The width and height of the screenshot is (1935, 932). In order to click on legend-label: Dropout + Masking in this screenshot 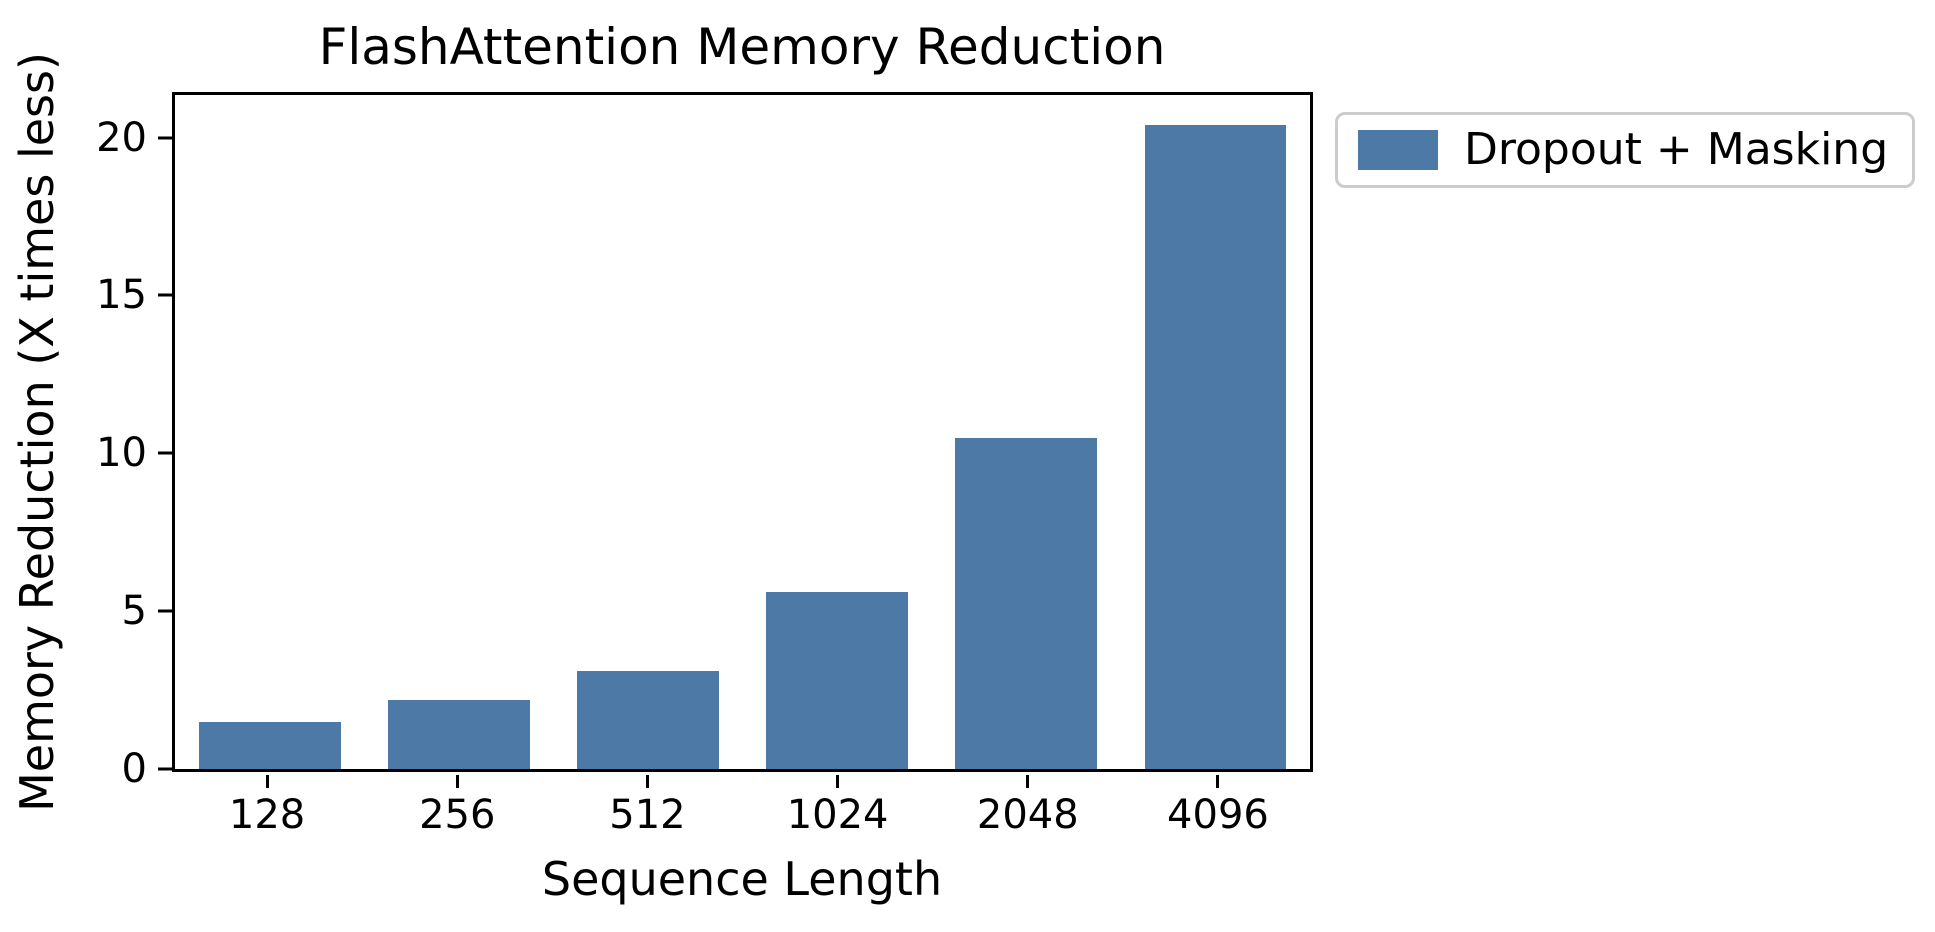, I will do `click(1676, 149)`.